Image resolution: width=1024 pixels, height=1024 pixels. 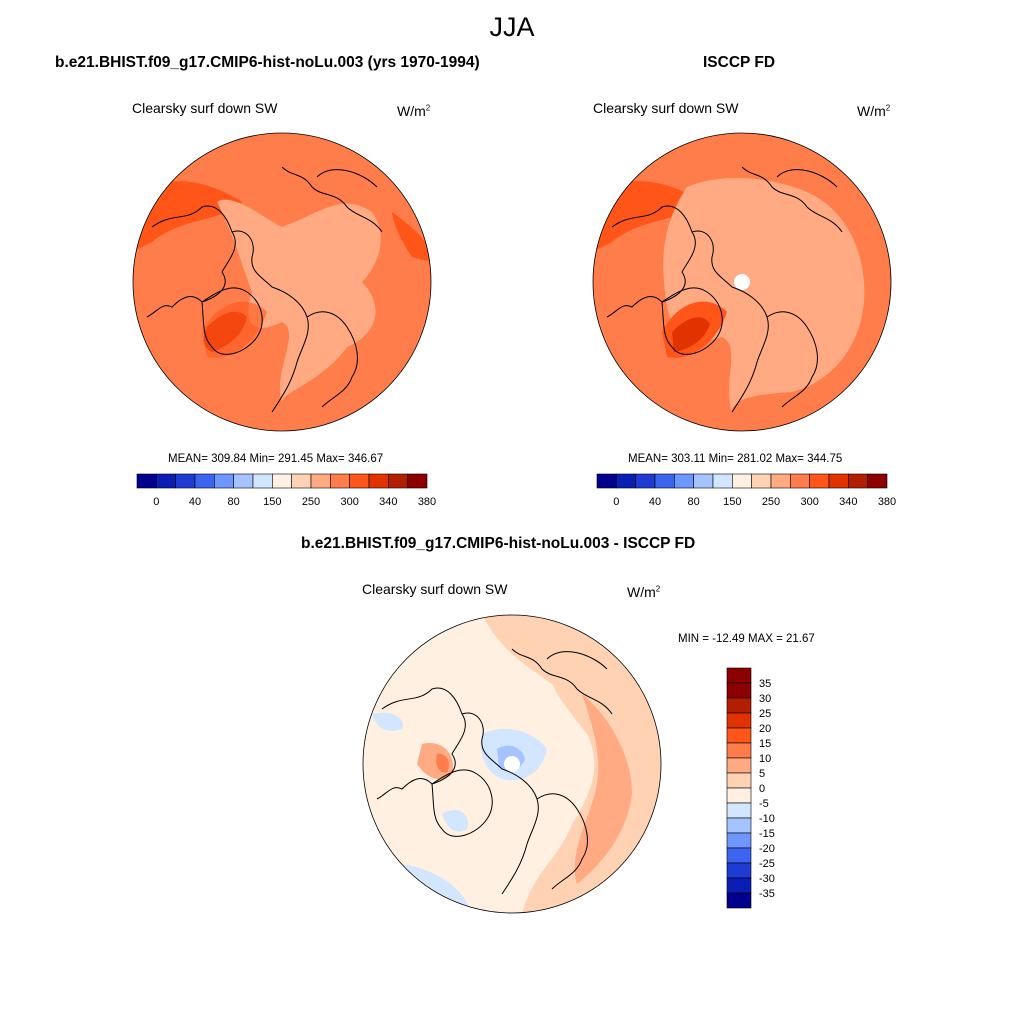 I want to click on panel-1-map, so click(x=282, y=282).